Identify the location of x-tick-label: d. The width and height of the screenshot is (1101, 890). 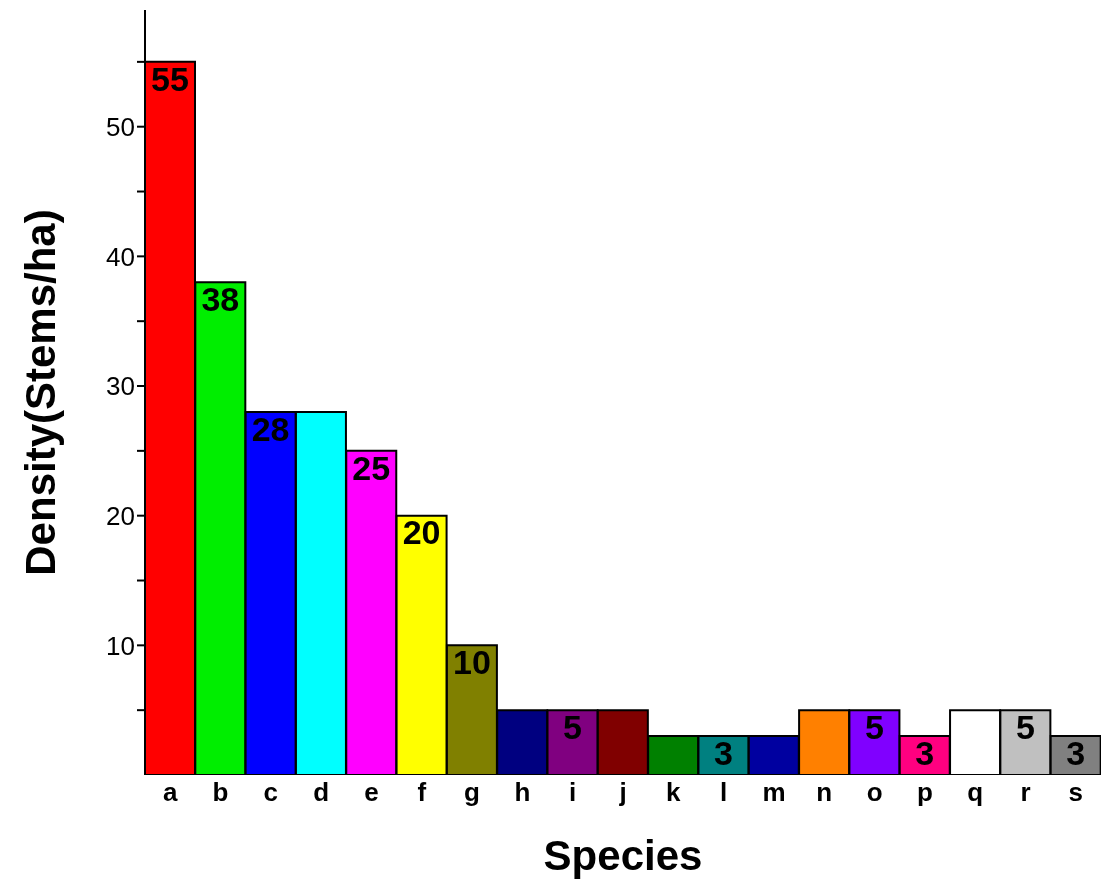
(321, 792).